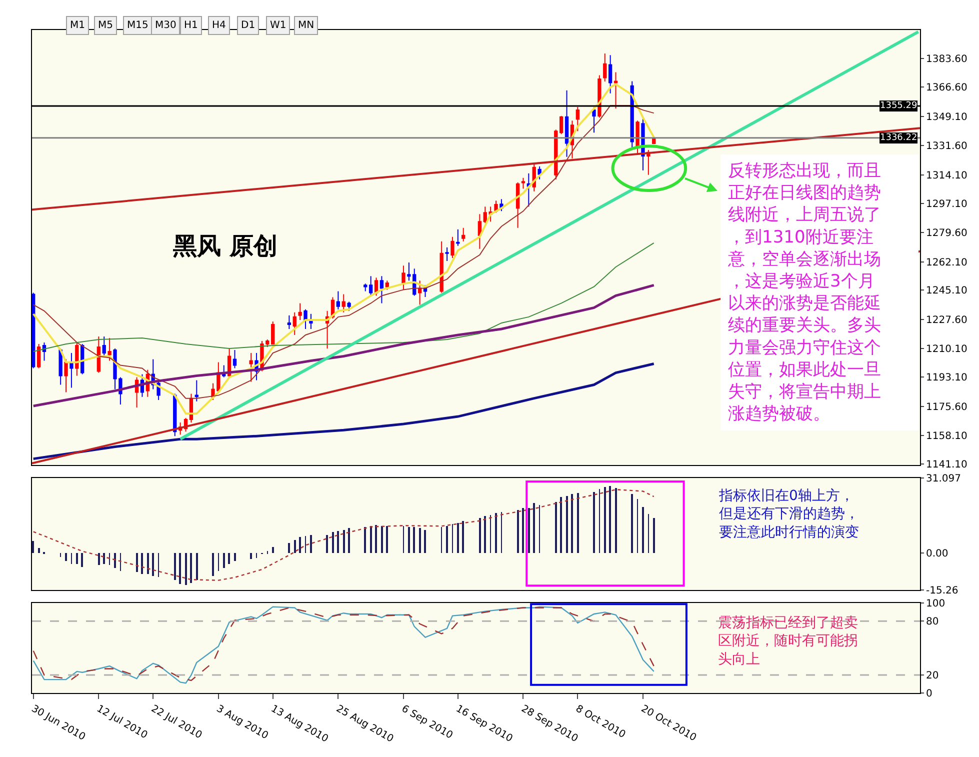 The height and width of the screenshot is (757, 979). Describe the element at coordinates (943, 478) in the screenshot. I see `y-tick-label: 31.097` at that location.